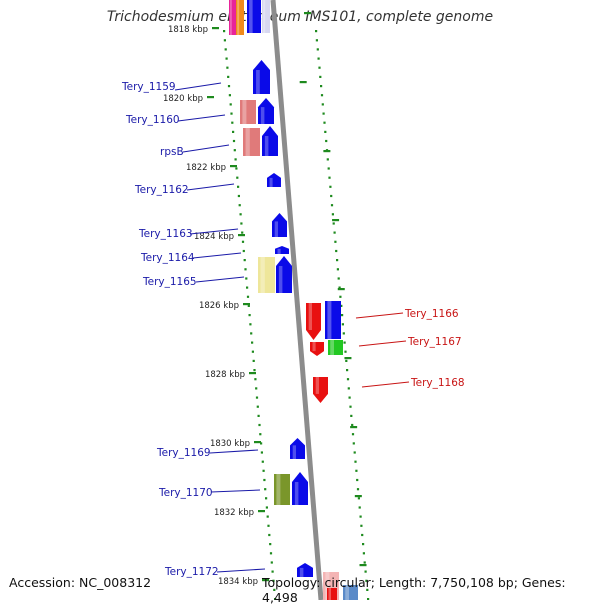 Image resolution: width=600 pixels, height=605 pixels. What do you see at coordinates (148, 87) in the screenshot?
I see `gene-label: Tery_1159` at bounding box center [148, 87].